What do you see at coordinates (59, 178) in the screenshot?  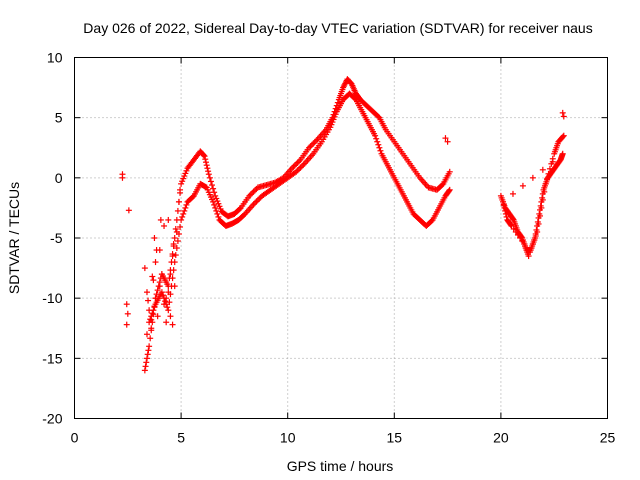 I see `y-tick-label: 0` at bounding box center [59, 178].